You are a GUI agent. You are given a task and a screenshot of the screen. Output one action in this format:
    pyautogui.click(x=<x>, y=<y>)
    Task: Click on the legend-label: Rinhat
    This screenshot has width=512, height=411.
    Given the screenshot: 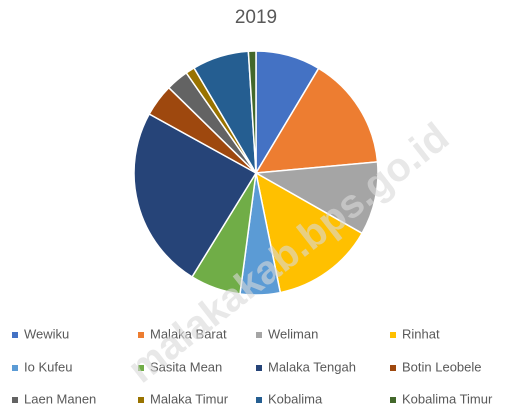 What is the action you would take?
    pyautogui.click(x=421, y=333)
    